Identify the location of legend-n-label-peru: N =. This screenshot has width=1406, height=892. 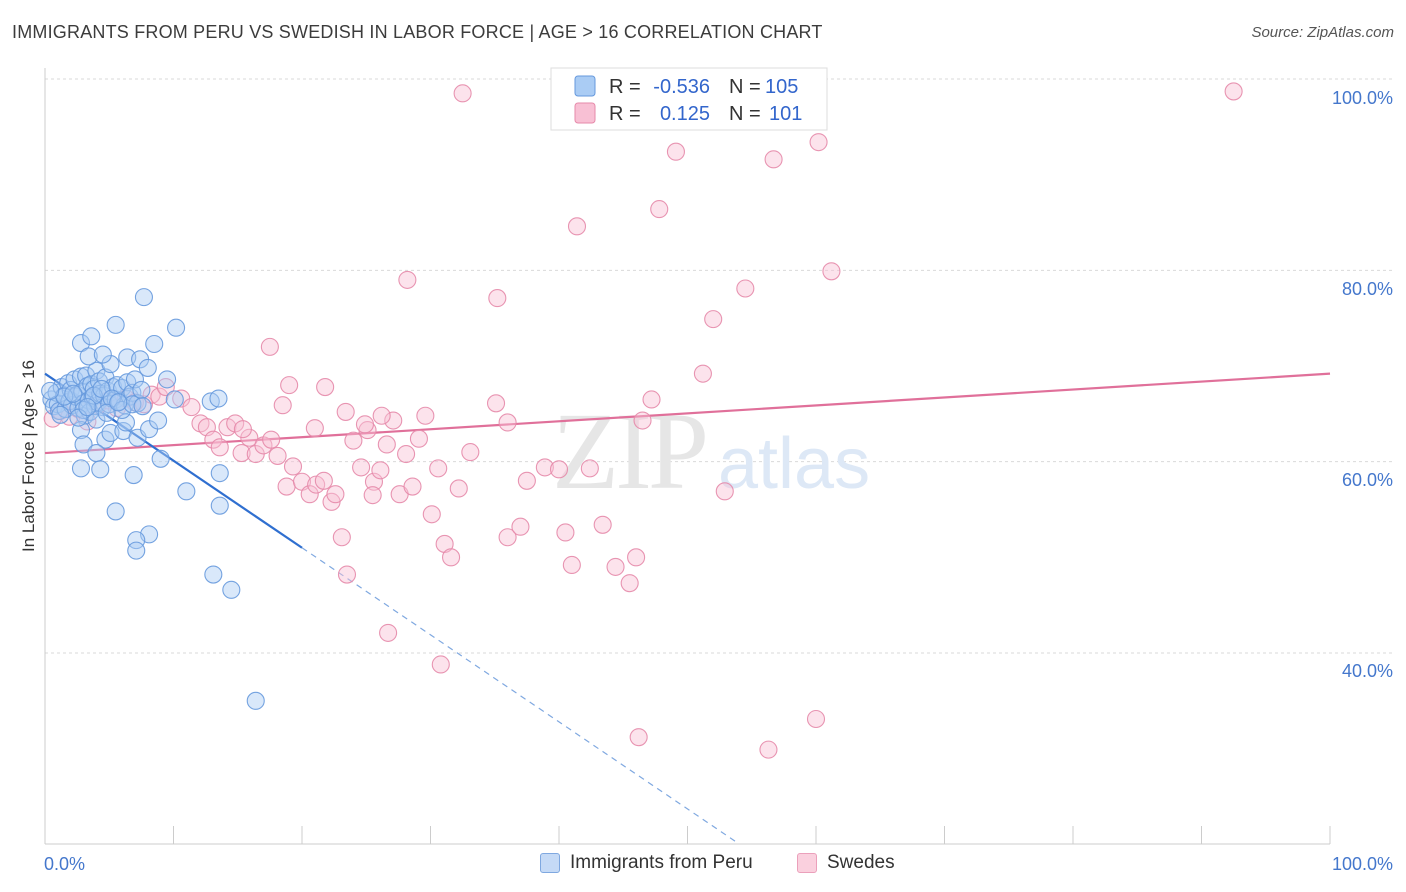
(745, 87).